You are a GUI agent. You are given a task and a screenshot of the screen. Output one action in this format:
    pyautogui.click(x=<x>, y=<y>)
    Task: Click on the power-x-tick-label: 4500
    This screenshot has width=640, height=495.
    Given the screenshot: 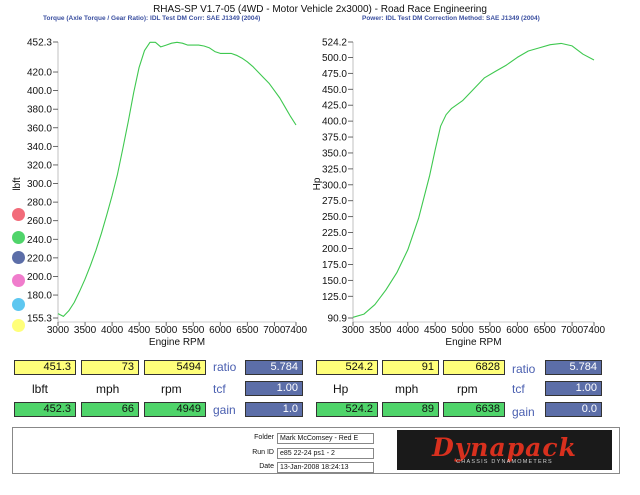 What is the action you would take?
    pyautogui.click(x=435, y=330)
    